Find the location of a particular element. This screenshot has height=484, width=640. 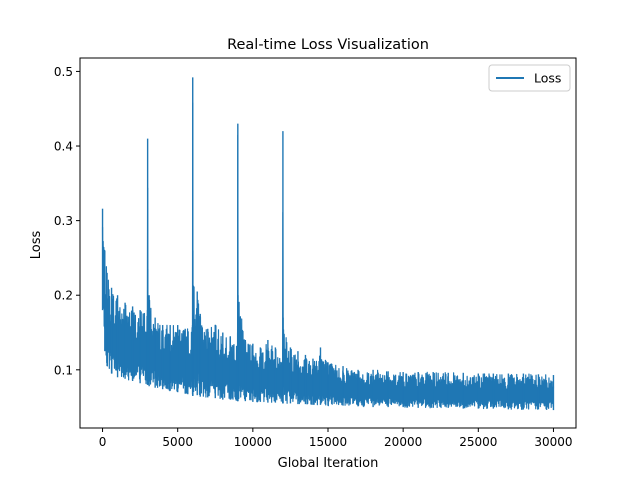

legend-label-loss: Loss is located at coordinates (547, 78).